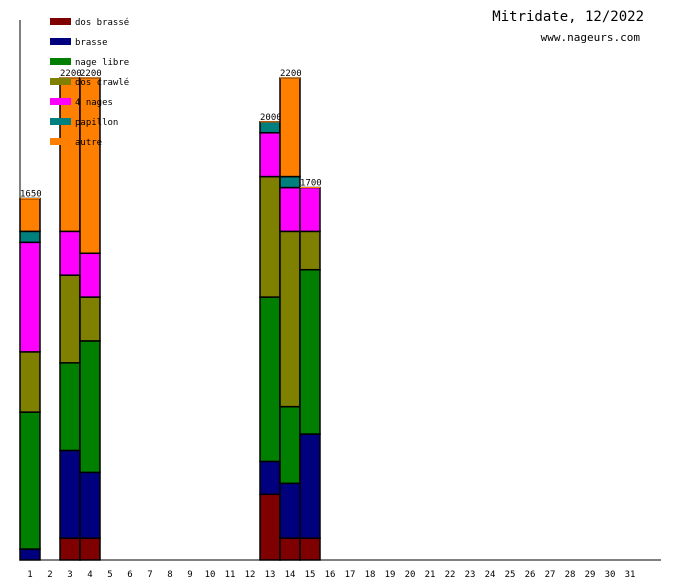 The height and width of the screenshot is (580, 680). What do you see at coordinates (60, 81) in the screenshot?
I see `legend-swatch-dos-crawlé` at bounding box center [60, 81].